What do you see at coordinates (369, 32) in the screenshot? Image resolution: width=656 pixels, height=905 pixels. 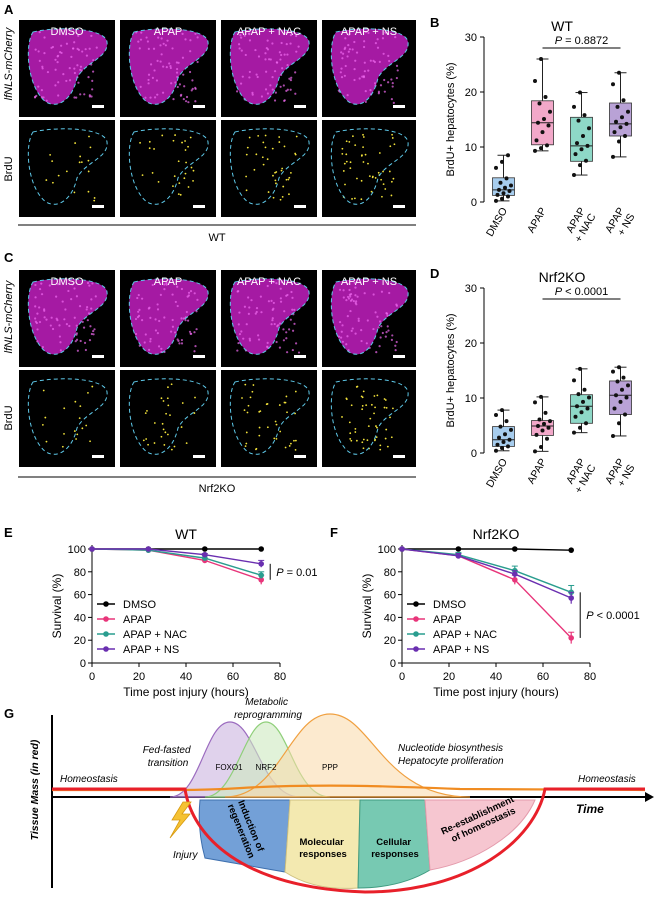 I see `condition-label-a-3: APAP + NS` at bounding box center [369, 32].